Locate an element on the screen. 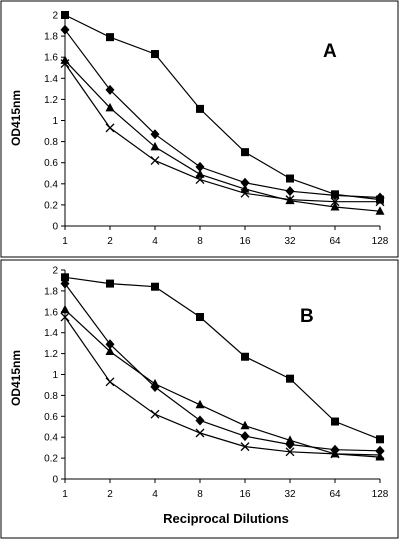 The height and width of the screenshot is (540, 400). panel-a-y-tick-label: 1.8 is located at coordinates (51, 37).